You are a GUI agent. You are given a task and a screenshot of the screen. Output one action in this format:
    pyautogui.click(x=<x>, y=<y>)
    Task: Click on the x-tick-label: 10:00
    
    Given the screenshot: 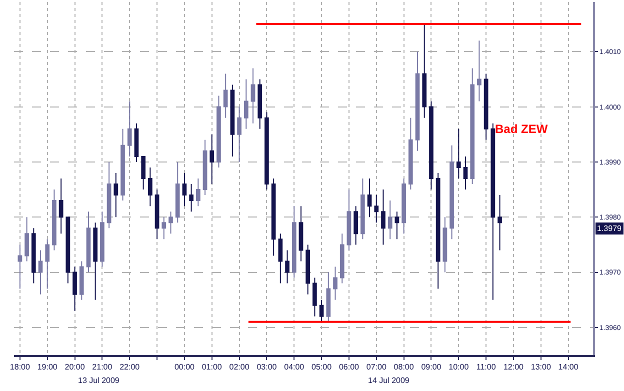 What is the action you would take?
    pyautogui.click(x=459, y=367)
    